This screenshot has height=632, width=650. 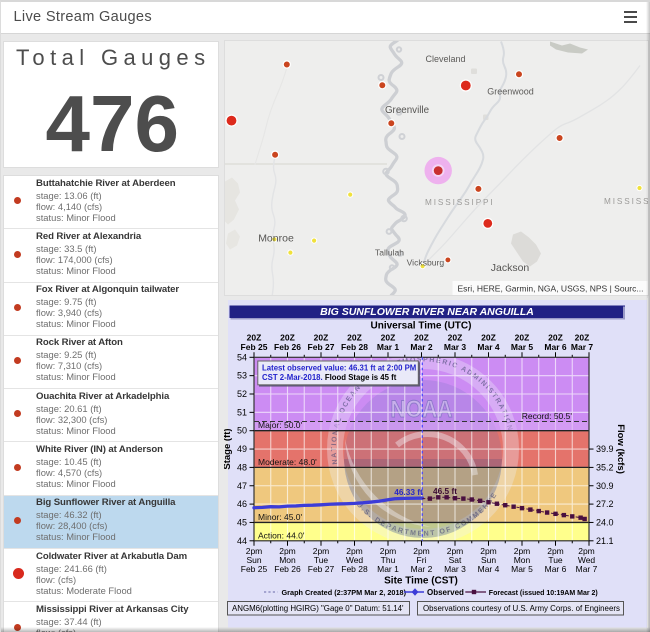 What do you see at coordinates (522, 569) in the screenshot?
I see `svg-text: Mar 5` at bounding box center [522, 569].